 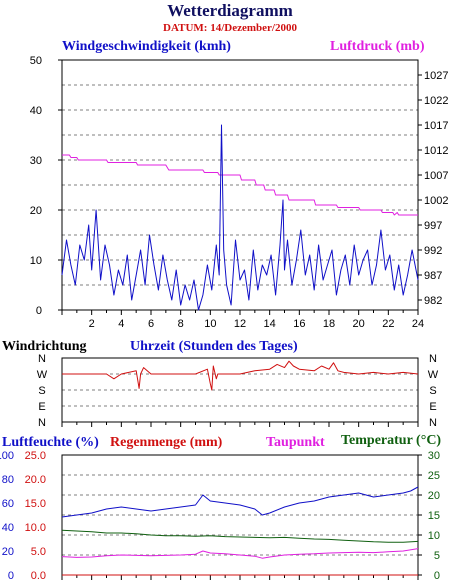 What do you see at coordinates (7, 456) in the screenshot?
I see `y-tick-label: 100` at bounding box center [7, 456].